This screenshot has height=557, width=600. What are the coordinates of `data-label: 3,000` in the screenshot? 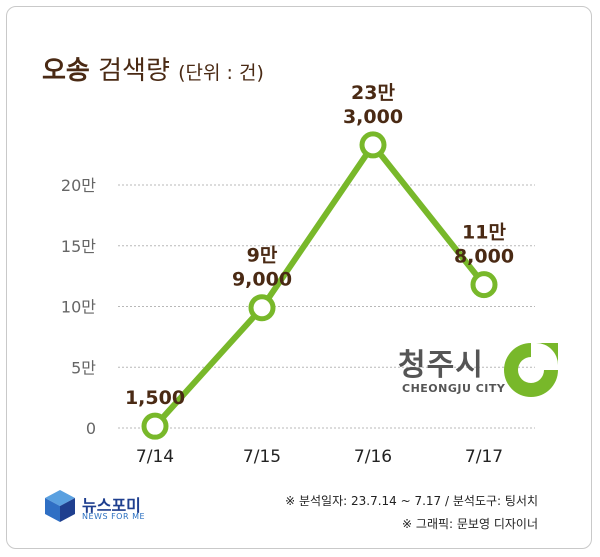 It's located at (373, 117).